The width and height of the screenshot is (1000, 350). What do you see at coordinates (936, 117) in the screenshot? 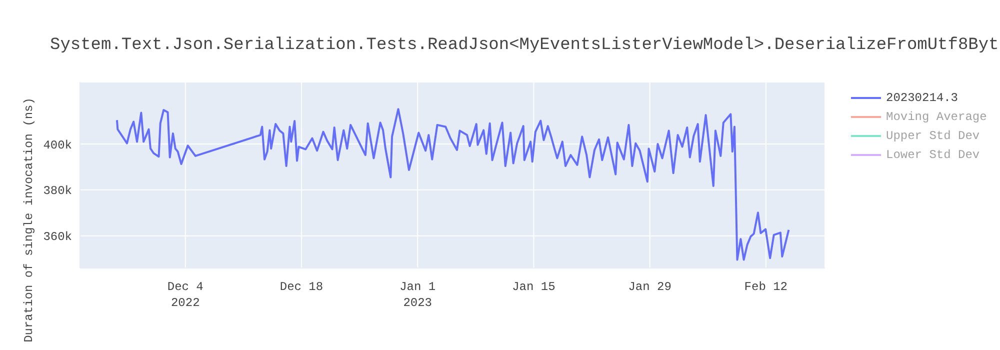
I see `legend-label: Moving Average` at bounding box center [936, 117].